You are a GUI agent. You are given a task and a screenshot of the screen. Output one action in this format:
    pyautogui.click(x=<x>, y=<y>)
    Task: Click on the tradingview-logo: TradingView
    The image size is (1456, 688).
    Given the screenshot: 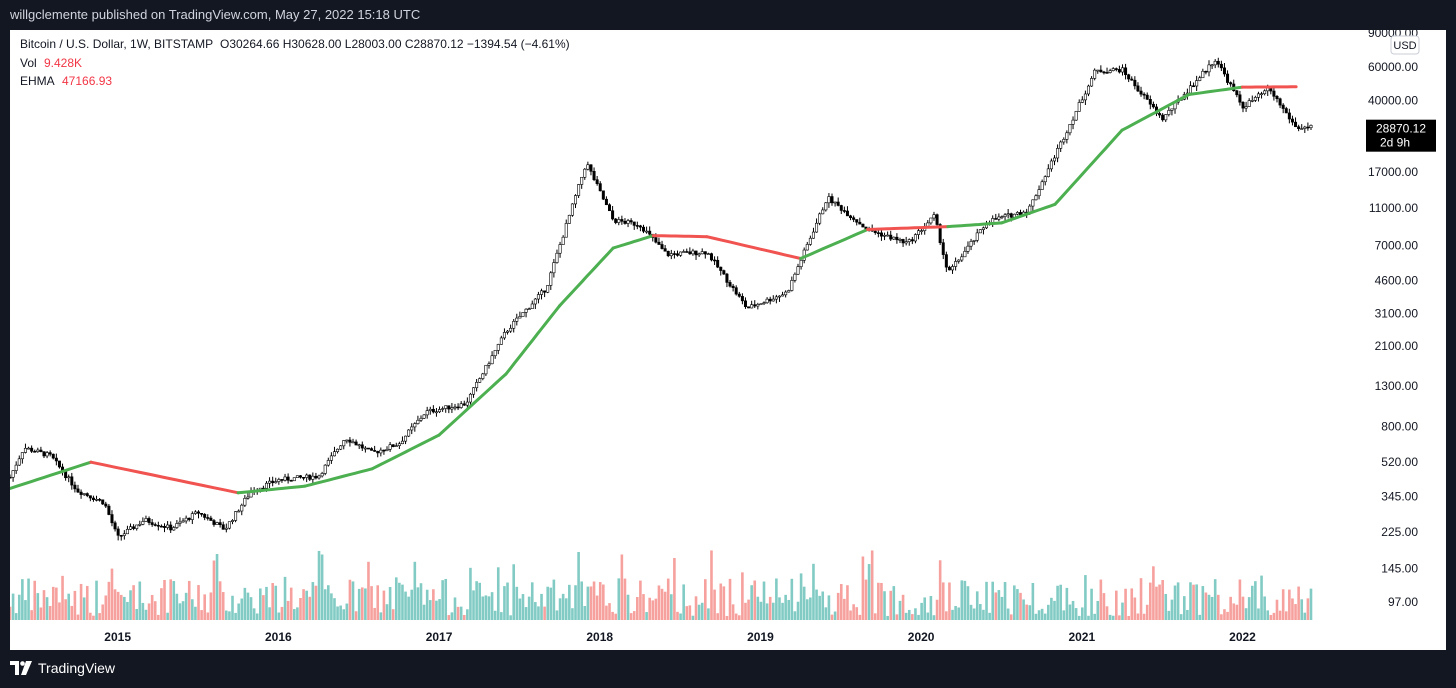 What is the action you would take?
    pyautogui.click(x=62, y=668)
    